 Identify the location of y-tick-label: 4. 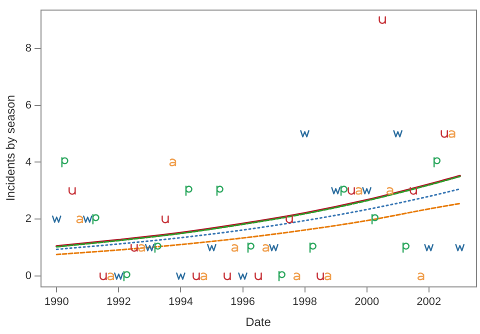
(28, 162).